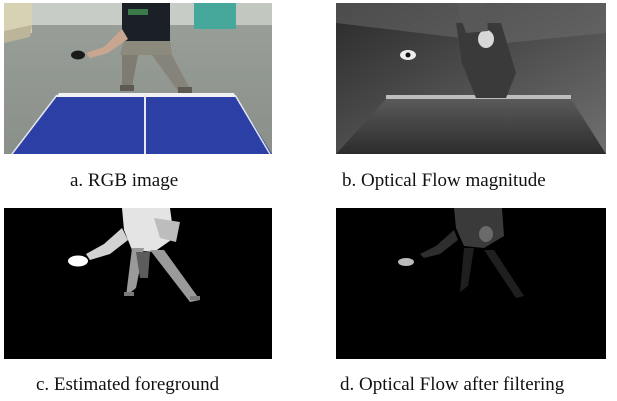 The height and width of the screenshot is (401, 617). Describe the element at coordinates (124, 180) in the screenshot. I see `caption-a: a. RGB image` at that location.